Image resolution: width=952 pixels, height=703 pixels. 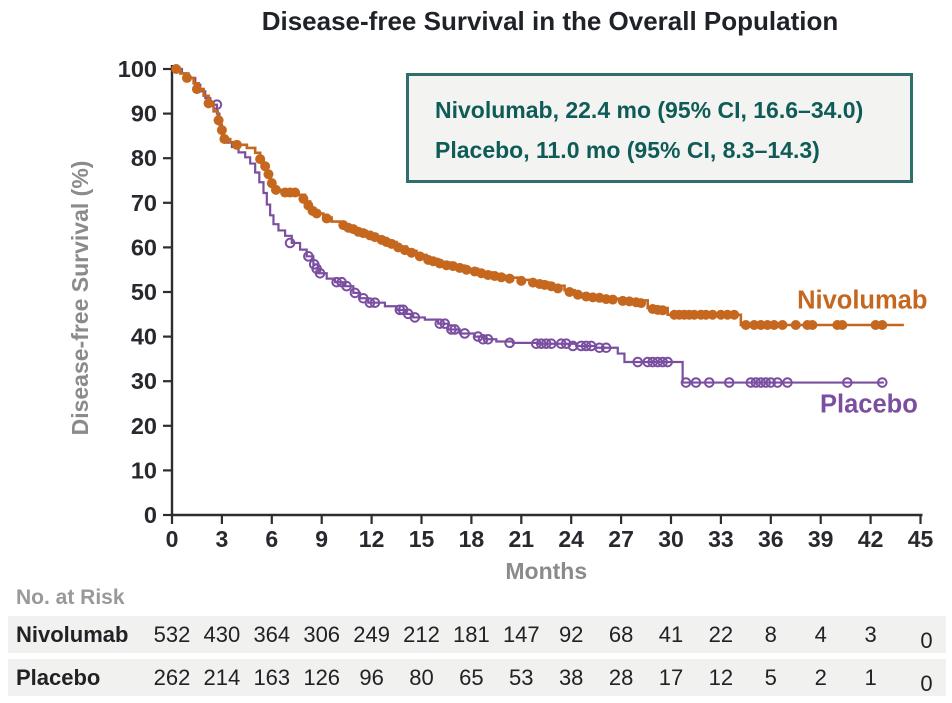 What do you see at coordinates (422, 539) in the screenshot?
I see `x-tick-label: 15` at bounding box center [422, 539].